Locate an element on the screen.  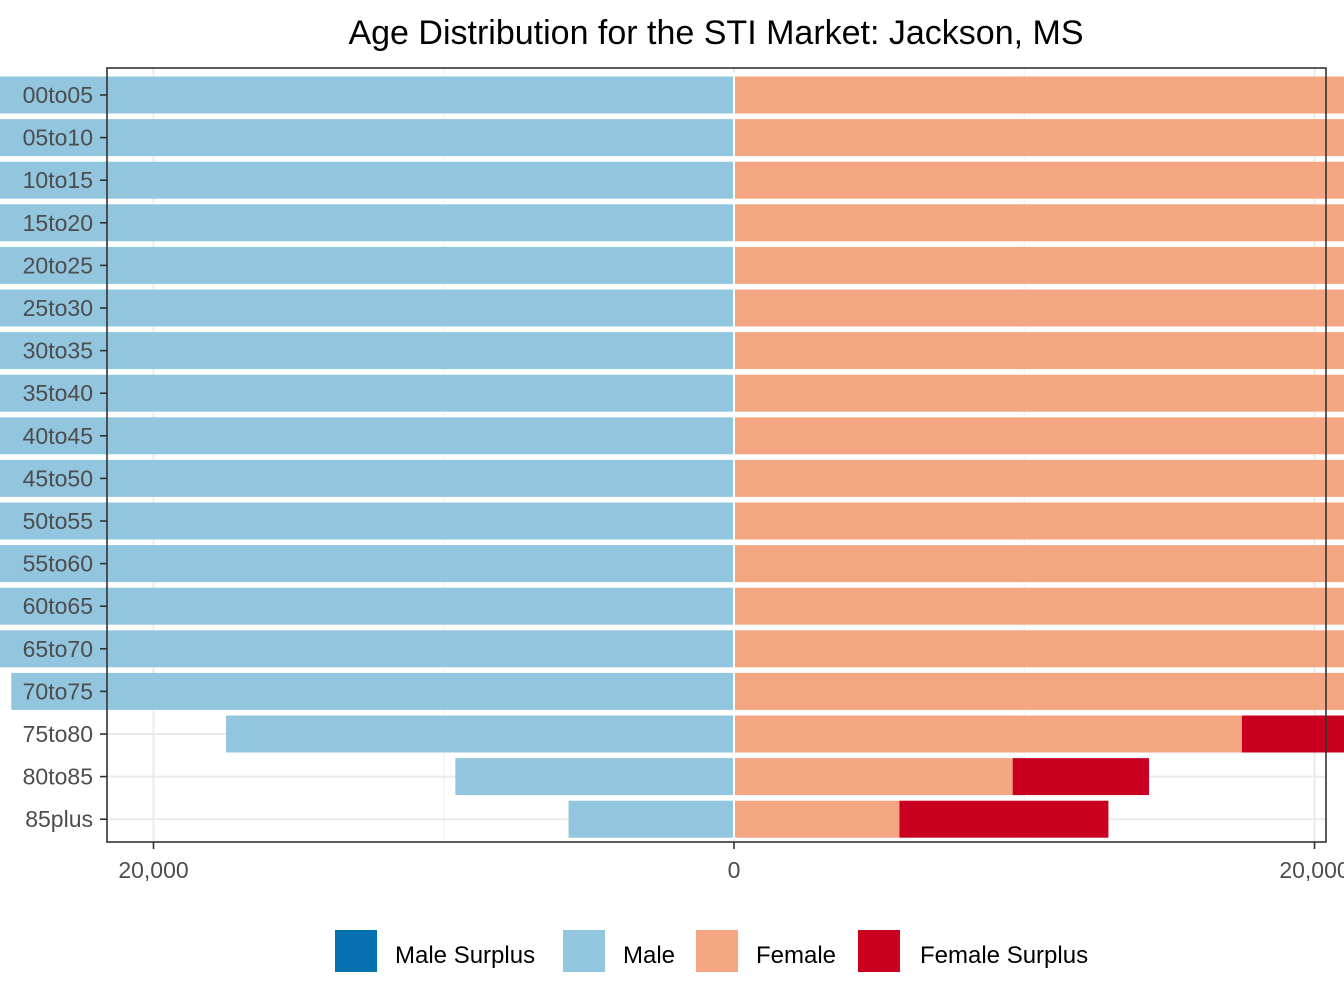
legend-label: Female Surplus is located at coordinates (1004, 955).